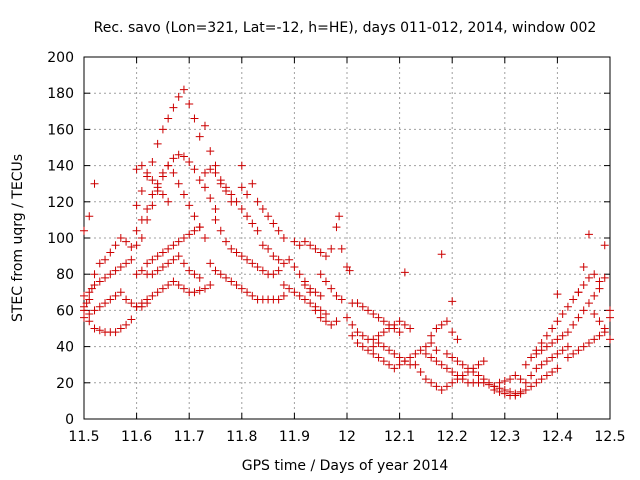  Describe the element at coordinates (65, 311) in the screenshot. I see `y-tick-label: 60` at that location.